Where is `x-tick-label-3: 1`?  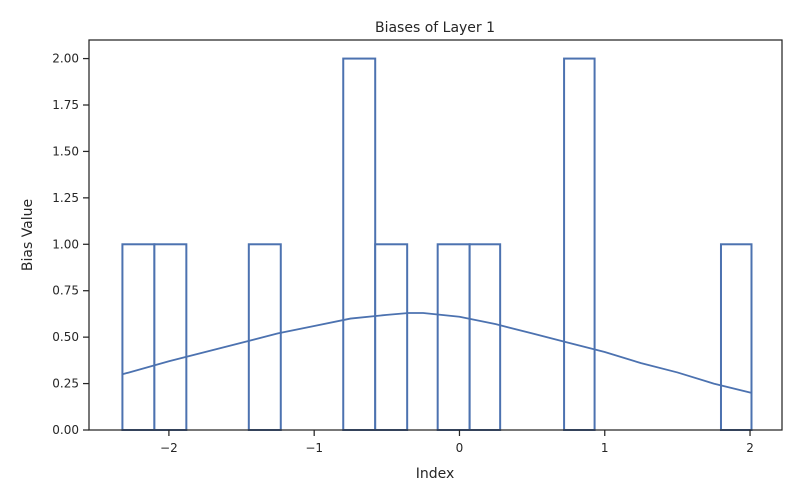
x-tick-label-3: 1 is located at coordinates (605, 448).